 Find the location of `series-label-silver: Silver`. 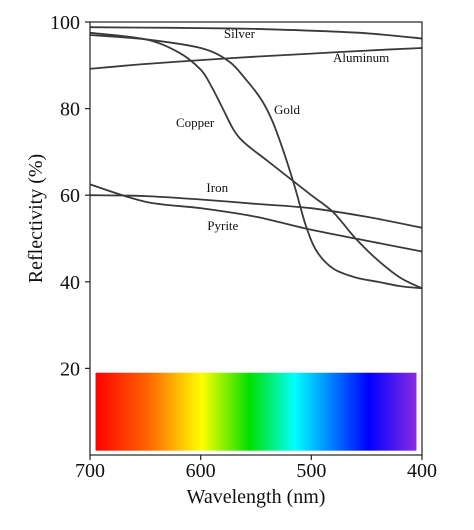

series-label-silver: Silver is located at coordinates (240, 33).